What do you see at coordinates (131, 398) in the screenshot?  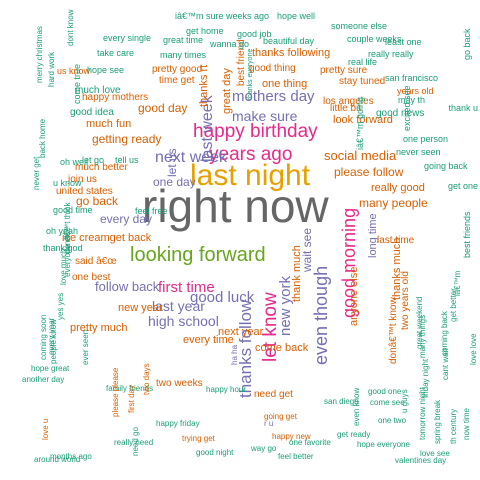 I see `word-cloud-term: first day` at bounding box center [131, 398].